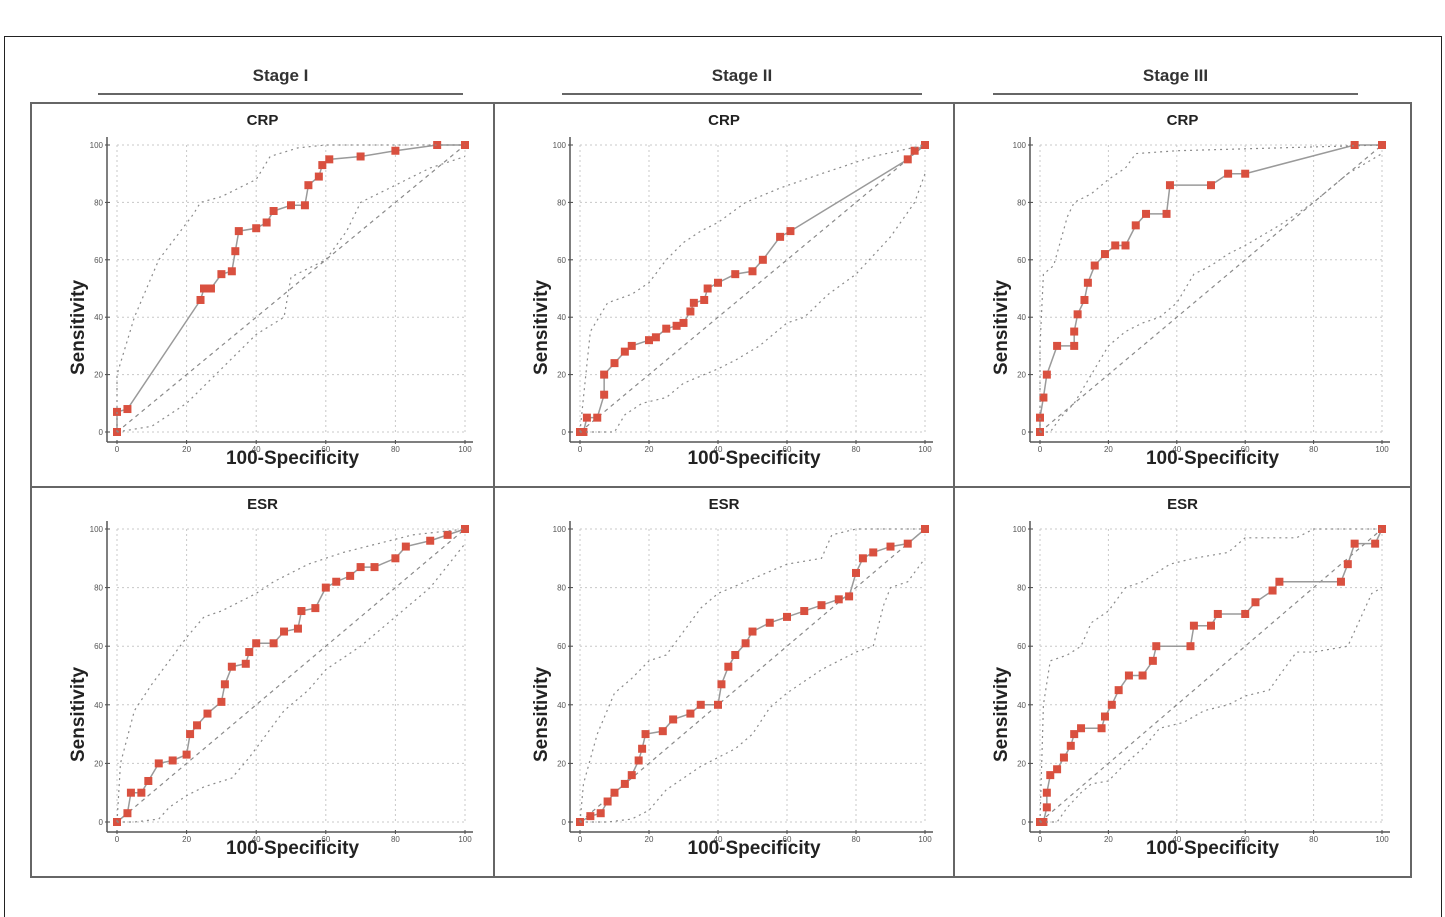 This screenshot has width=1445, height=917. What do you see at coordinates (787, 839) in the screenshot?
I see `x-tick-label: 60` at bounding box center [787, 839].